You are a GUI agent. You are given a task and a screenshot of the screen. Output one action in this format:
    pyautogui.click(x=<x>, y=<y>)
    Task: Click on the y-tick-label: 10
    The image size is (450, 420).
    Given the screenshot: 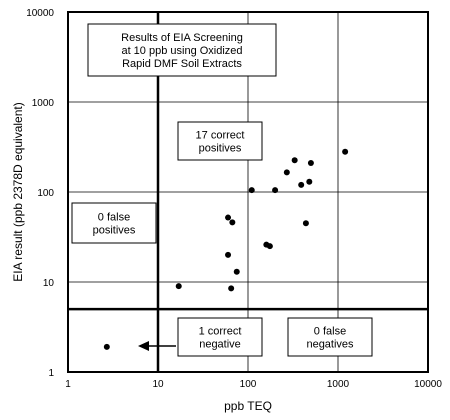 What is the action you would take?
    pyautogui.click(x=49, y=283)
    